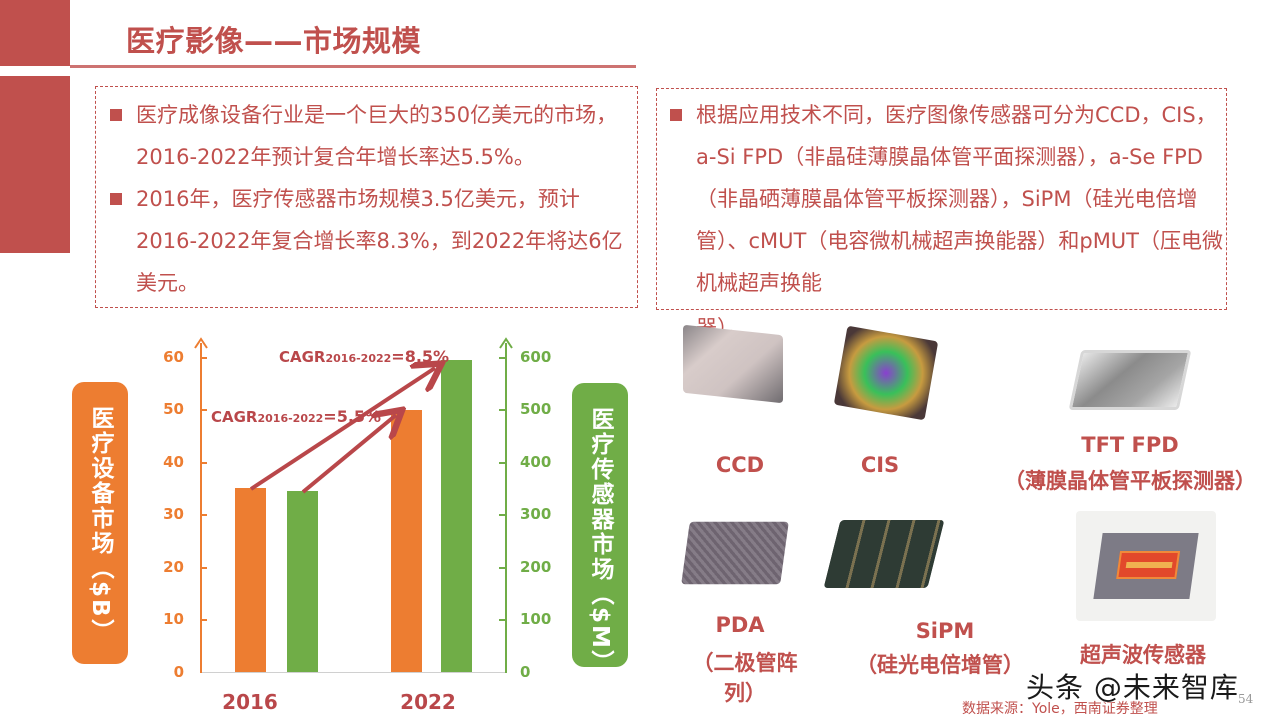  I want to click on accent-block-top, so click(35, 33).